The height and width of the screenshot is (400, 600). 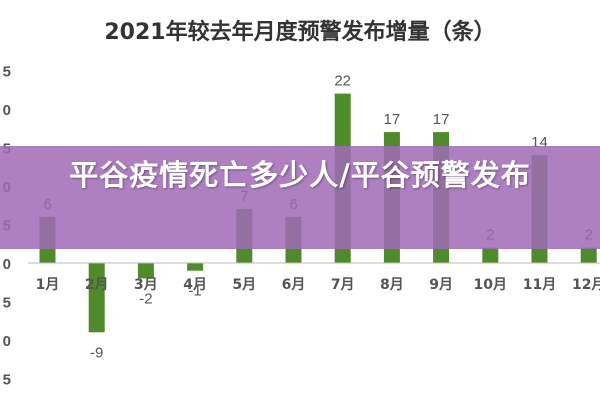 What do you see at coordinates (318, 285) in the screenshot?
I see `x-axis-tick-labels: 1月 2月 3月 4月 5月 6月 7月 8月 9月 10月 11月 12月` at bounding box center [318, 285].